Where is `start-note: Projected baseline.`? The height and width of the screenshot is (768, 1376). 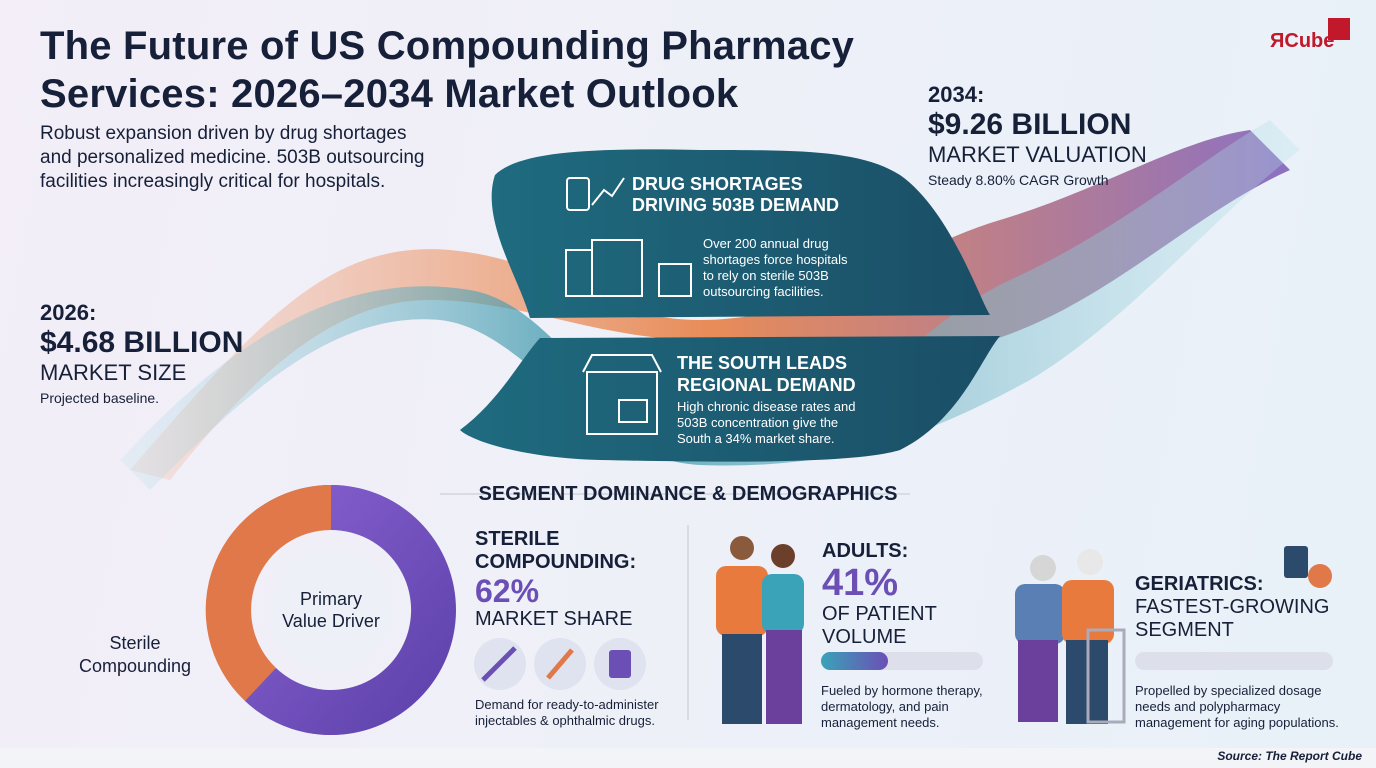 start-note: Projected baseline. is located at coordinates (100, 398).